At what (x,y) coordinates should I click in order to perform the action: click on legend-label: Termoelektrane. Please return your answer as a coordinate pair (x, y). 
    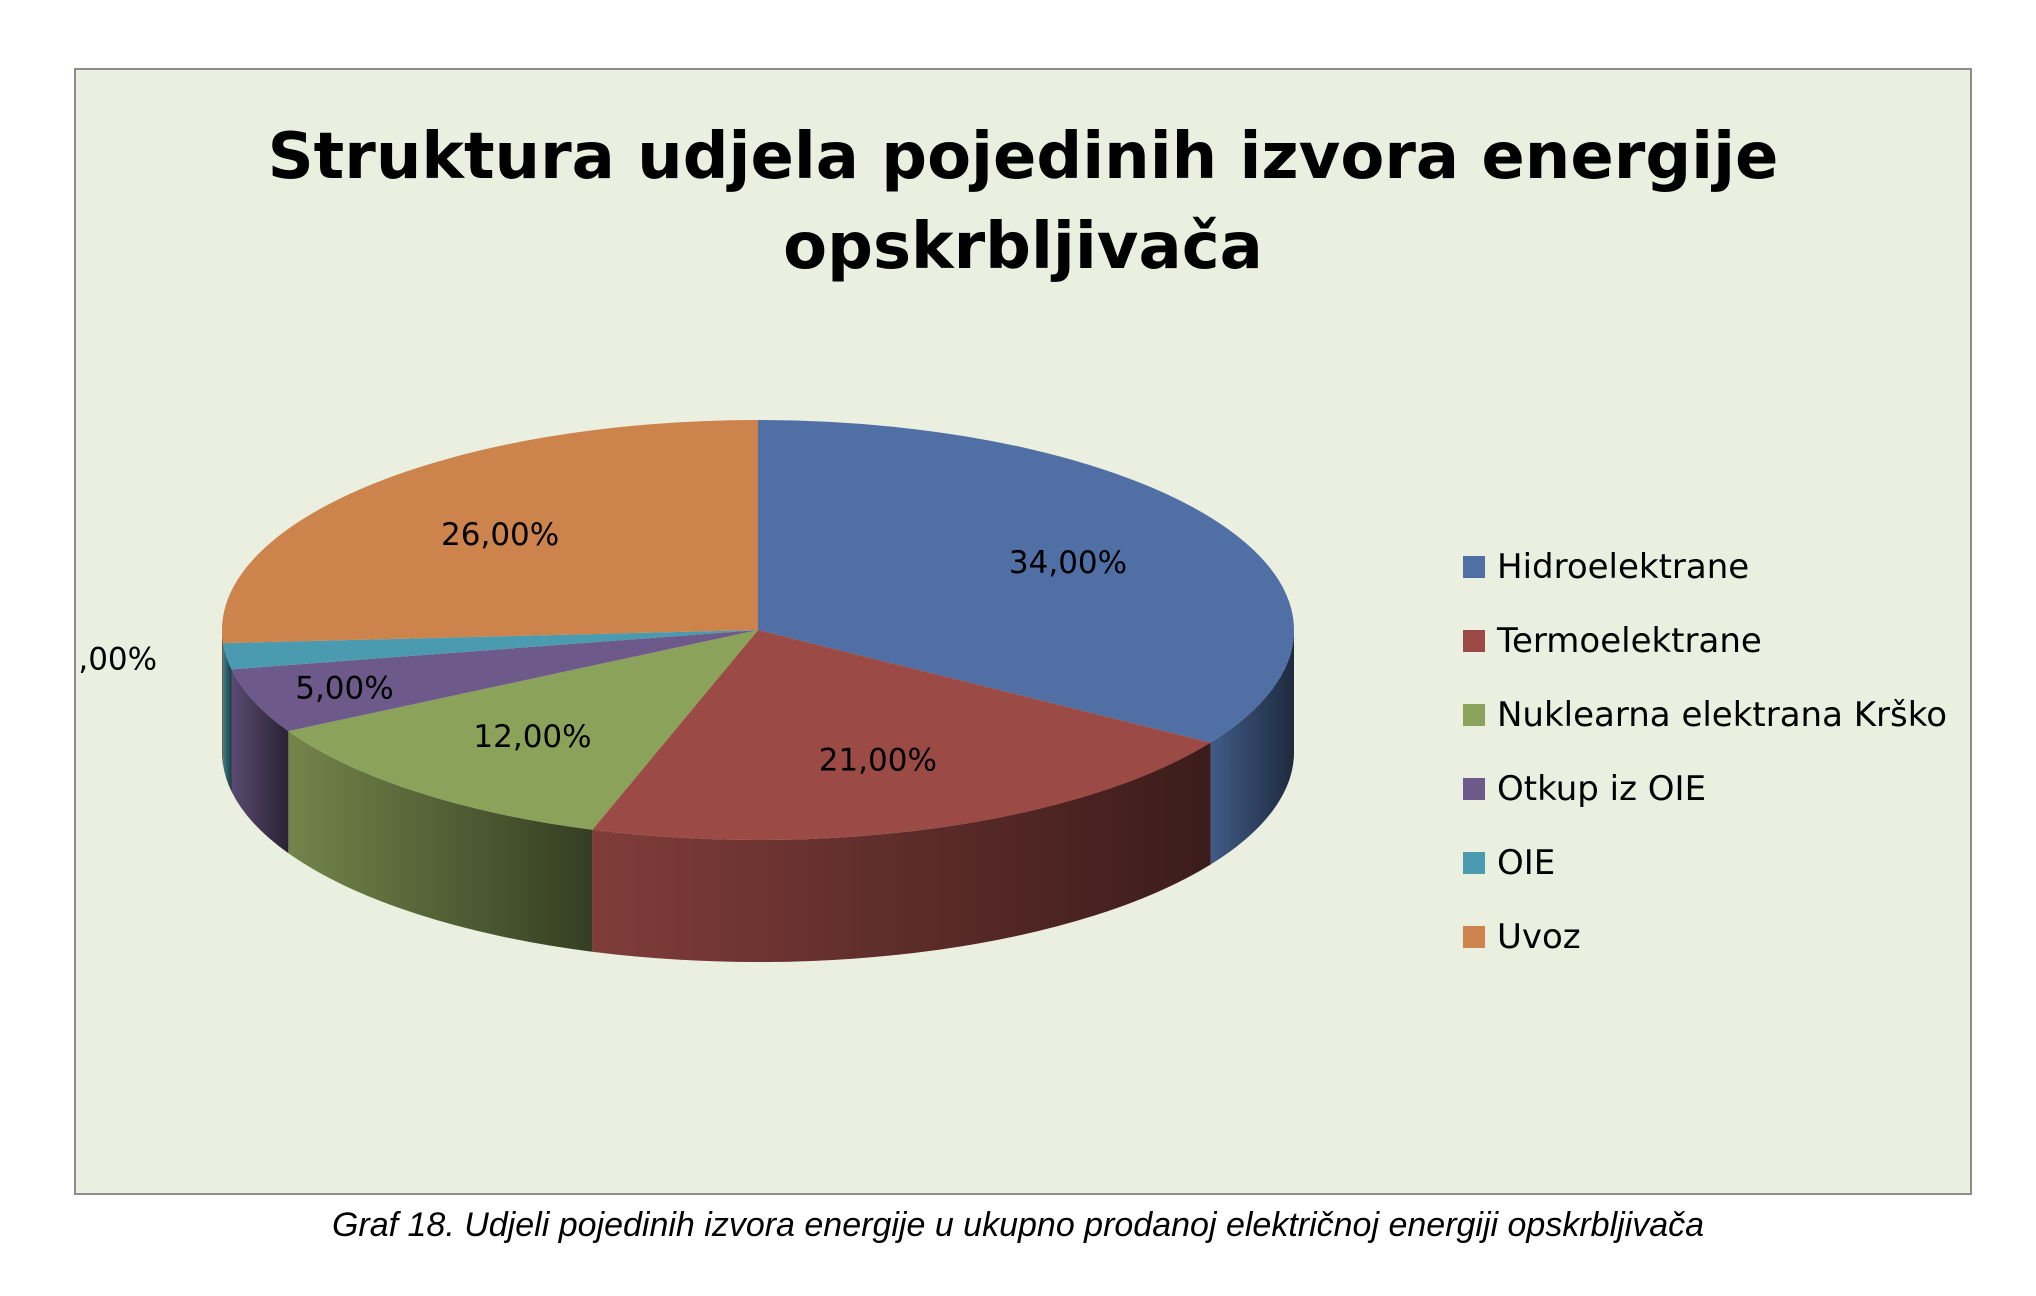
    Looking at the image, I should click on (1629, 641).